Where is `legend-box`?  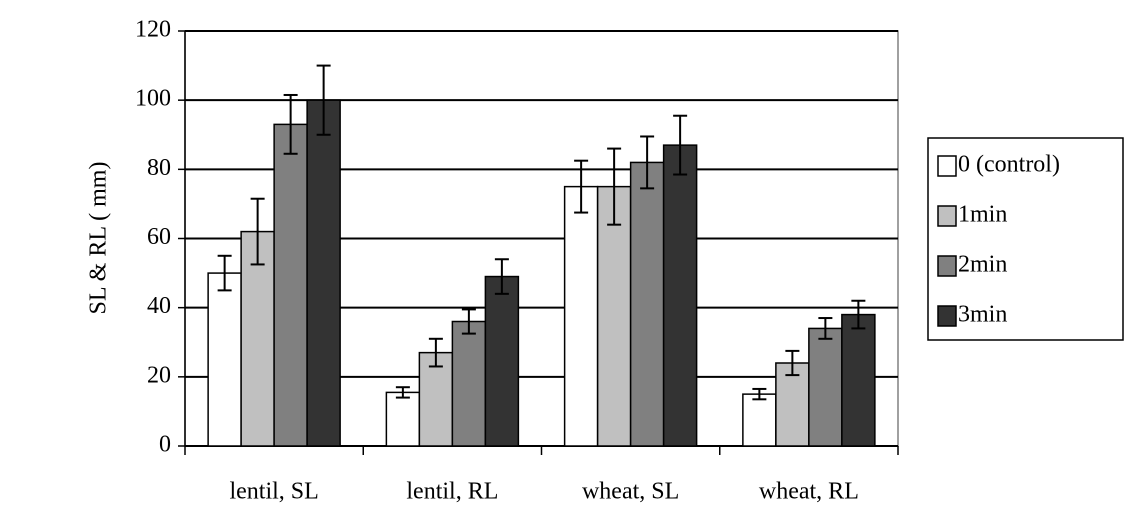
legend-box is located at coordinates (1025, 239).